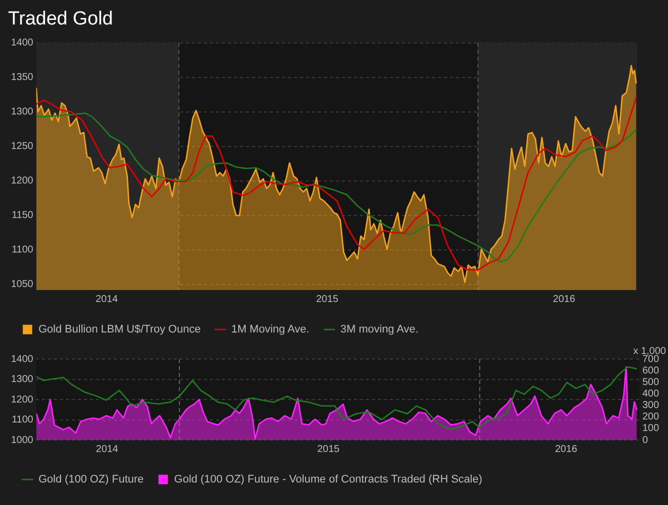 The width and height of the screenshot is (668, 505). Describe the element at coordinates (270, 330) in the screenshot. I see `legend-label: 1M Moving Ave.` at that location.